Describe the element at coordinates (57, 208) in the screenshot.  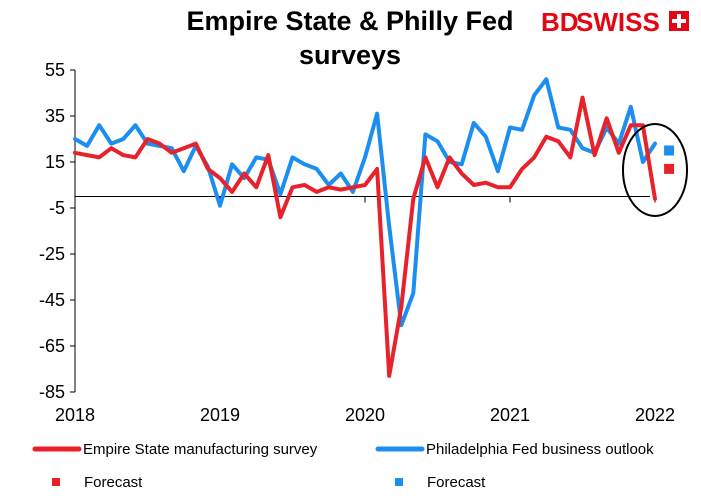
I see `y-tick-label: -5` at that location.